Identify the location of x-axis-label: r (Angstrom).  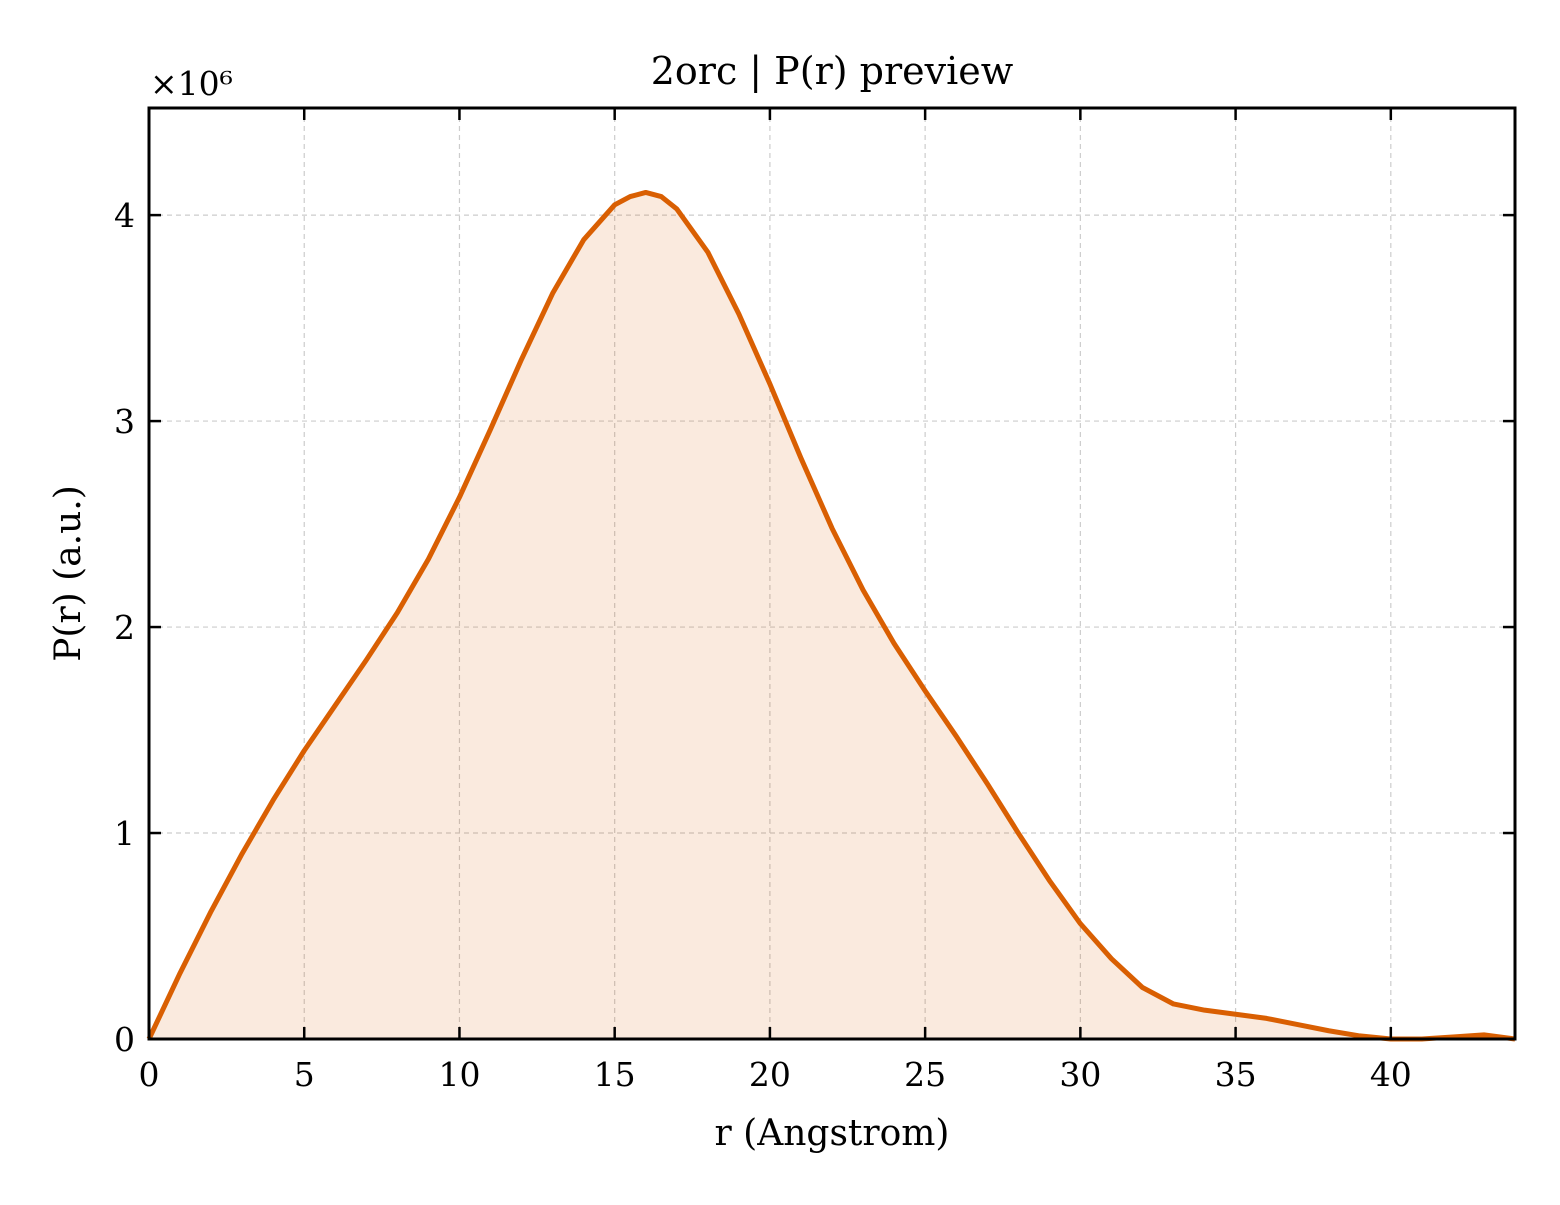
(832, 1133).